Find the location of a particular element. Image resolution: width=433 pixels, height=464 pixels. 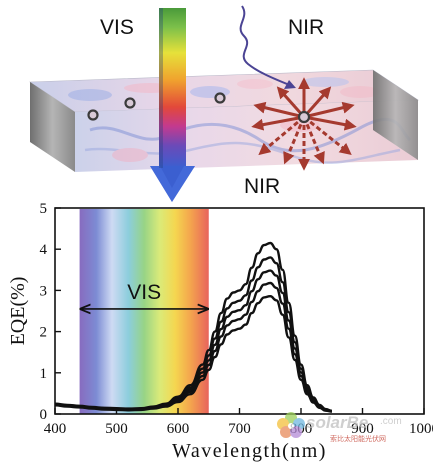

x-tick-label: 500 is located at coordinates (116, 429).